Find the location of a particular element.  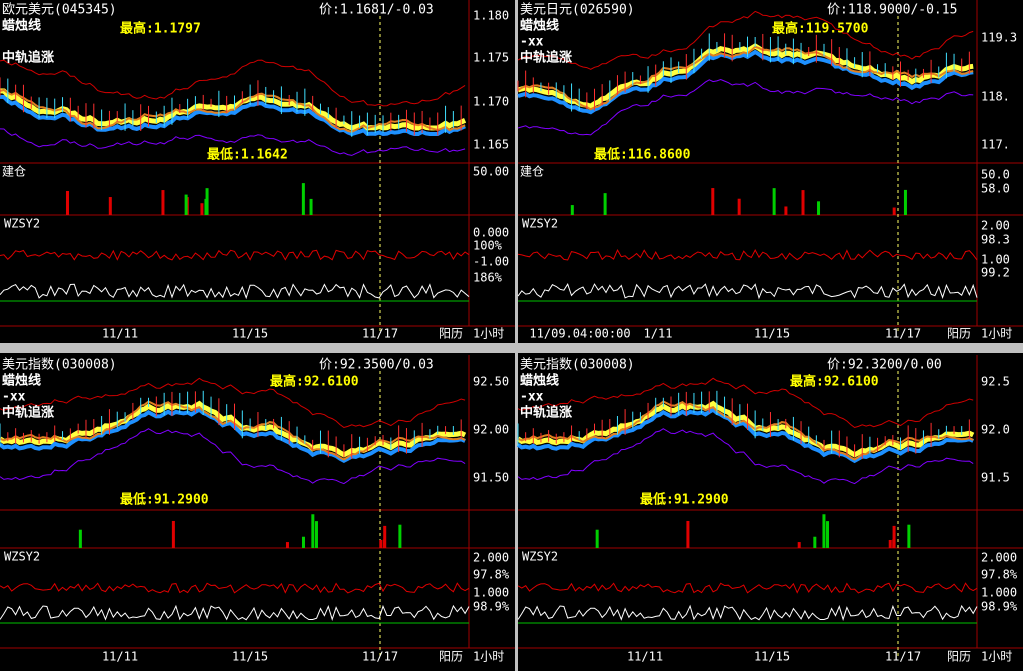

y-axis-label: 1.180 is located at coordinates (491, 16).